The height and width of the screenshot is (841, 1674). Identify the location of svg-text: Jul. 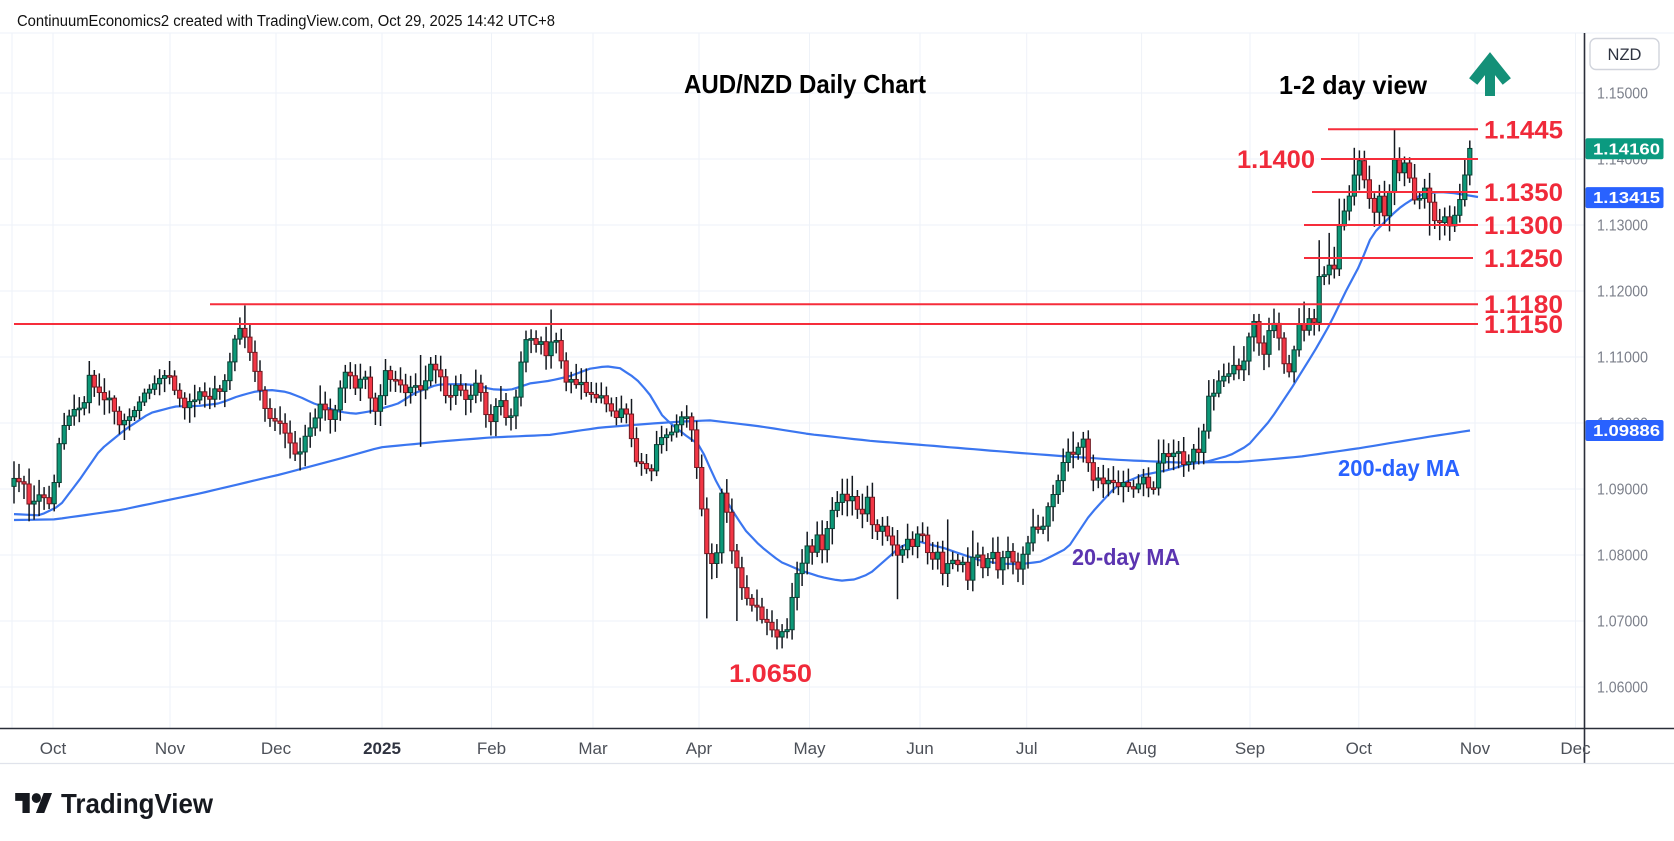
(1027, 748).